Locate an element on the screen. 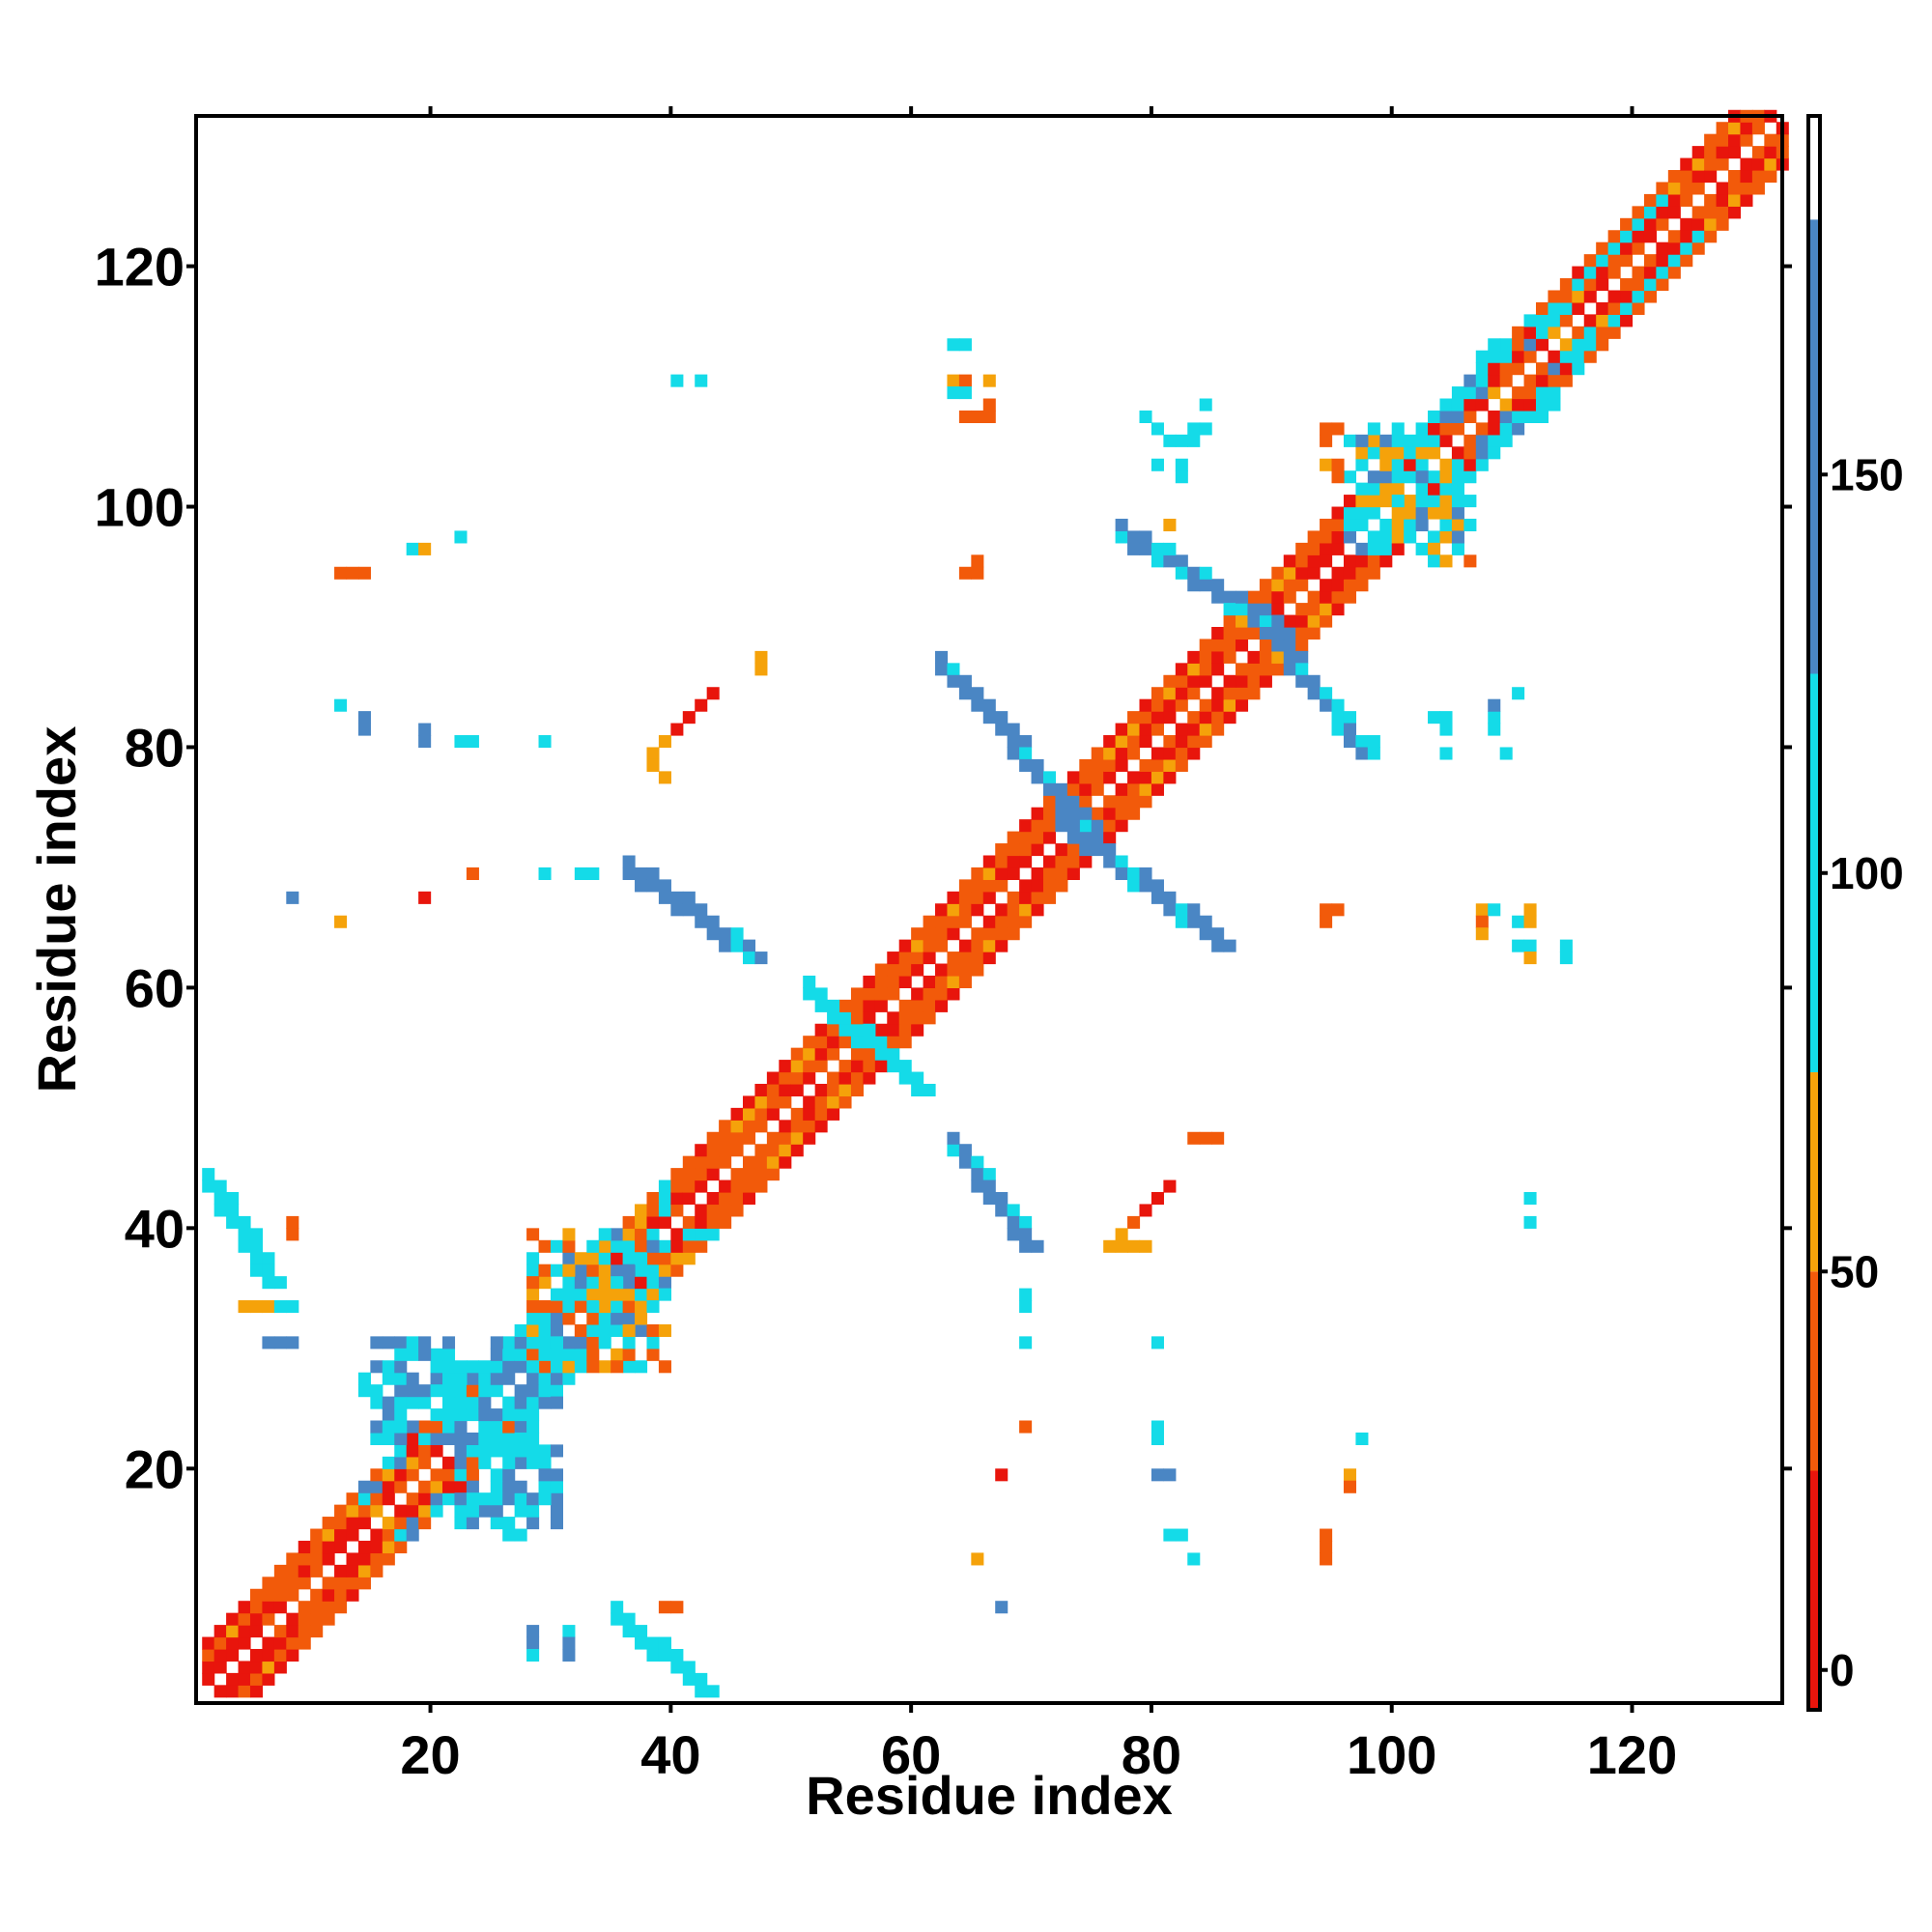 Image resolution: width=1932 pixels, height=1932 pixels. y-tick-label: 100 is located at coordinates (140, 507).